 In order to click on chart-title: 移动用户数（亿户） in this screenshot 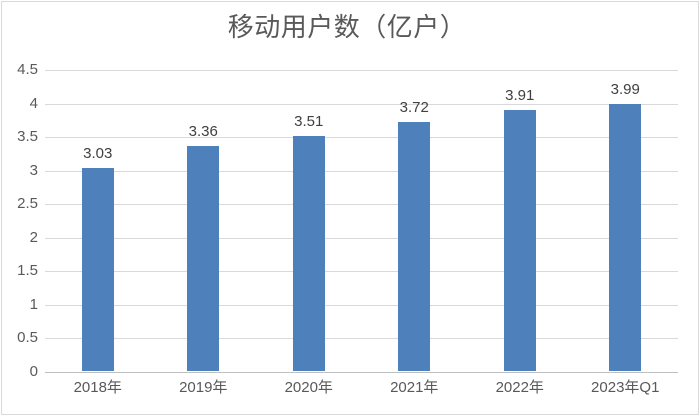, I will do `click(347, 27)`.